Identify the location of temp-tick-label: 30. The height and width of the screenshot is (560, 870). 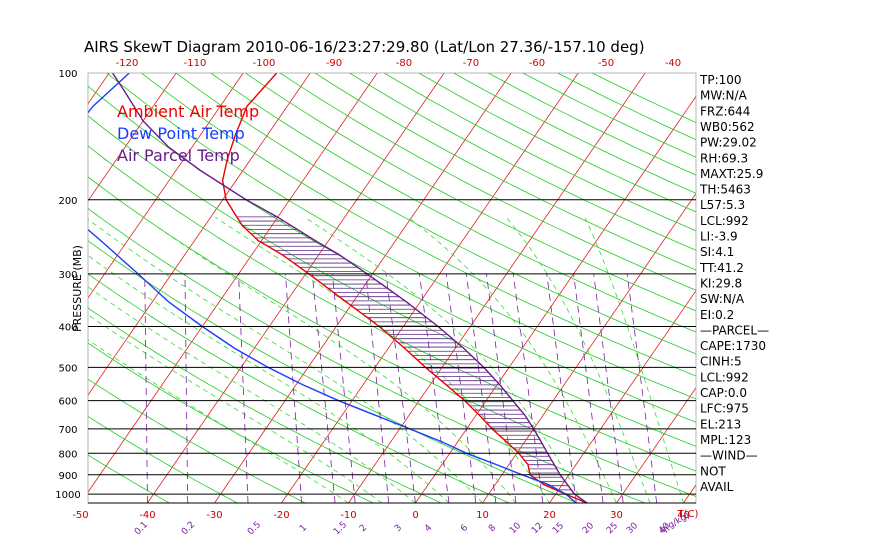
(616, 515).